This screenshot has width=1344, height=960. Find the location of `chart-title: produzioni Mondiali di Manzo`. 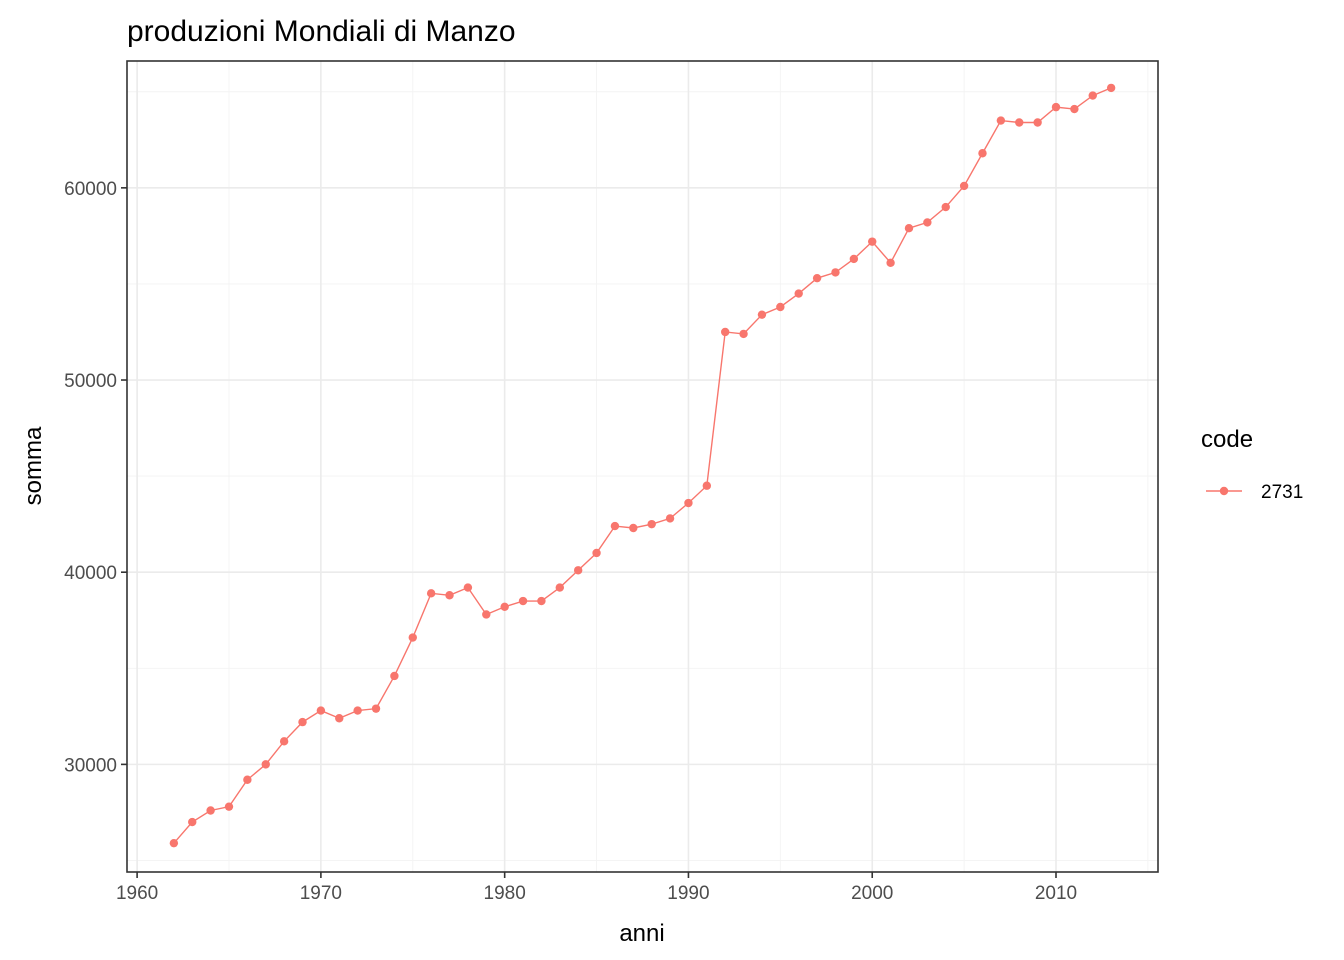

chart-title: produzioni Mondiali di Manzo is located at coordinates (321, 31).